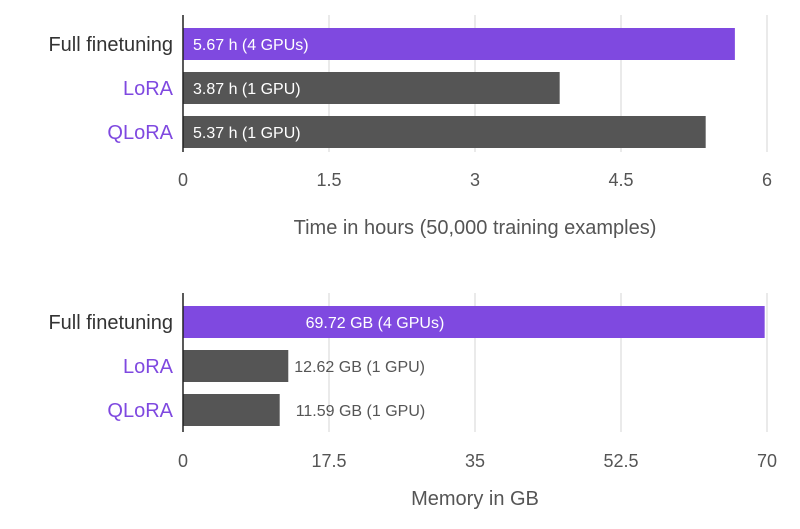 The image size is (800, 529). I want to click on data-label: 5.37 h (1 GPU), so click(247, 133).